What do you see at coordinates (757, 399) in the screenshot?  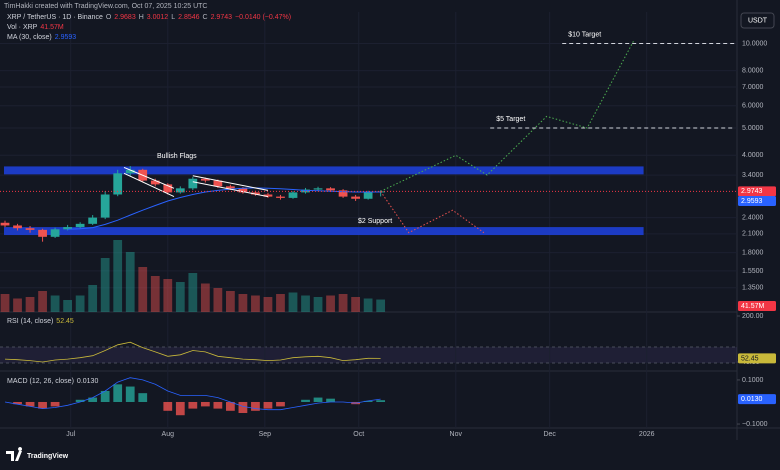 I see `macd-label-box` at bounding box center [757, 399].